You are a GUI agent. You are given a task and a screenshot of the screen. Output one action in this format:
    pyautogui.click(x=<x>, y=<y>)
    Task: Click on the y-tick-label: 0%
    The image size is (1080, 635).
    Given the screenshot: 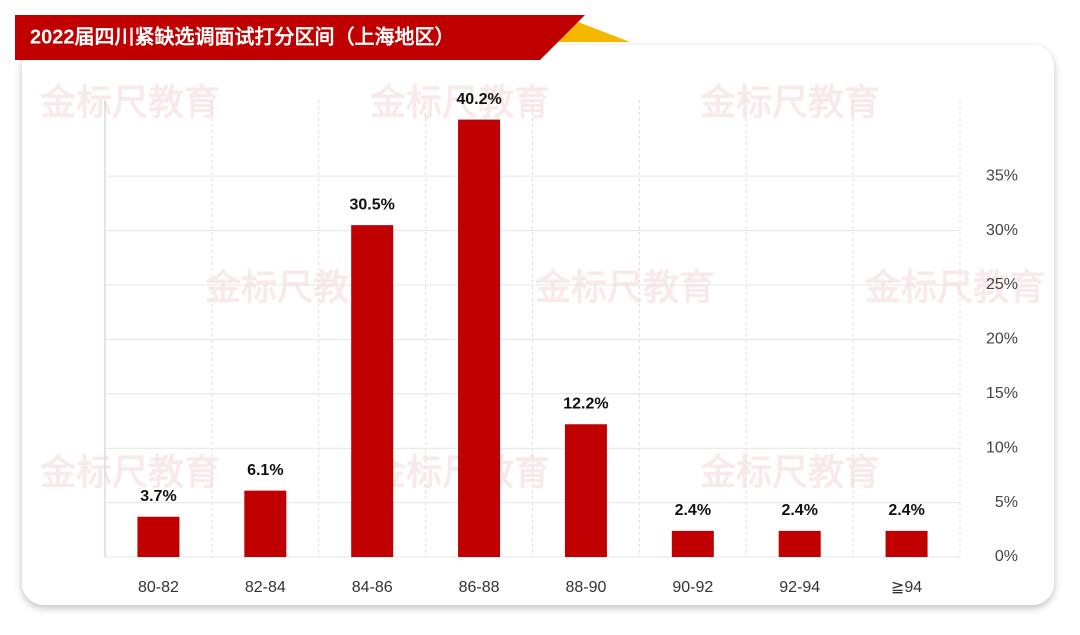 What is the action you would take?
    pyautogui.click(x=1006, y=556)
    